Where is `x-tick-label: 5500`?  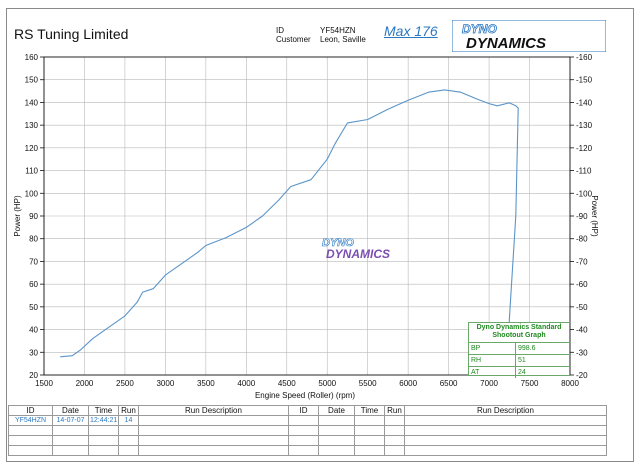 x-tick-label: 5500 is located at coordinates (368, 383).